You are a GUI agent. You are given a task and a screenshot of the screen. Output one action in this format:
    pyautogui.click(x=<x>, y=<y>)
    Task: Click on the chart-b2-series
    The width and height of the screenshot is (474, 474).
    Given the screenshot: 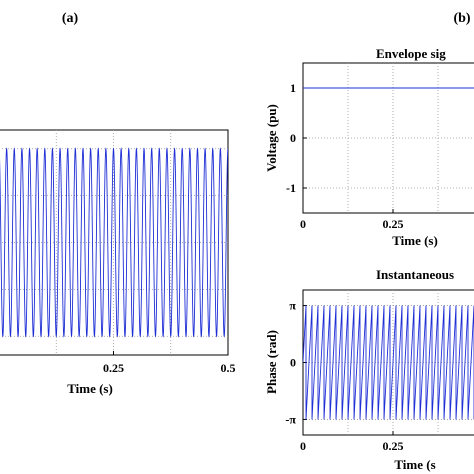 What is the action you would take?
    pyautogui.click(x=388, y=362)
    